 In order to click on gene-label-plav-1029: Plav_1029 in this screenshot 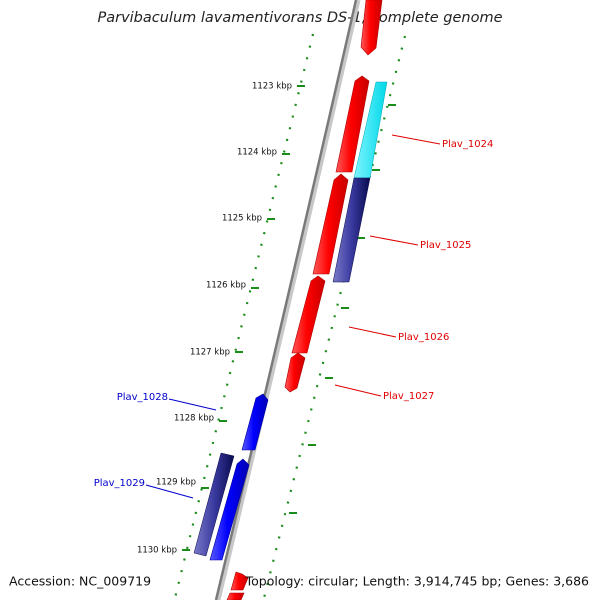, I will do `click(119, 483)`.